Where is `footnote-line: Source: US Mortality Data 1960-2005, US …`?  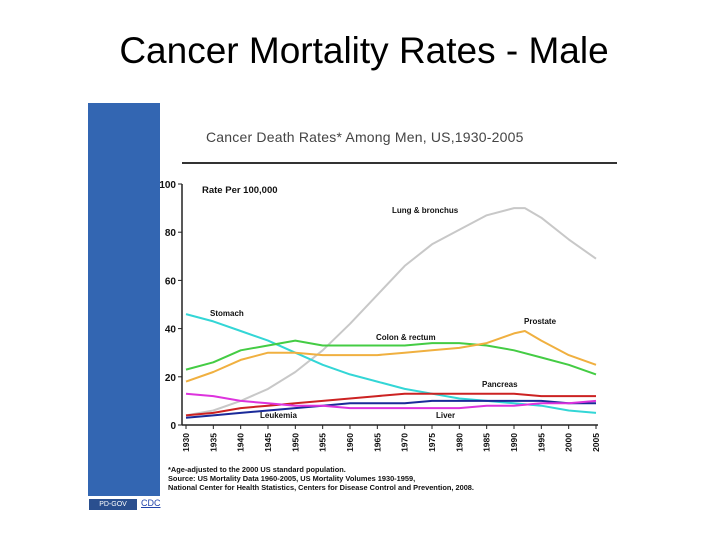 footnote-line: Source: US Mortality Data 1960-2005, US … is located at coordinates (292, 478).